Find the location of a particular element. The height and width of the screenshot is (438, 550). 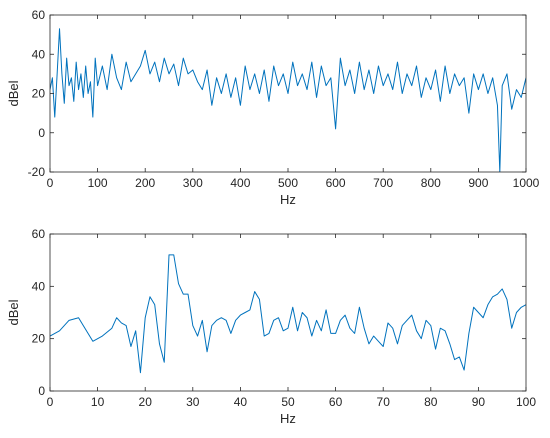

x-tick-label: 900 is located at coordinates (478, 183).